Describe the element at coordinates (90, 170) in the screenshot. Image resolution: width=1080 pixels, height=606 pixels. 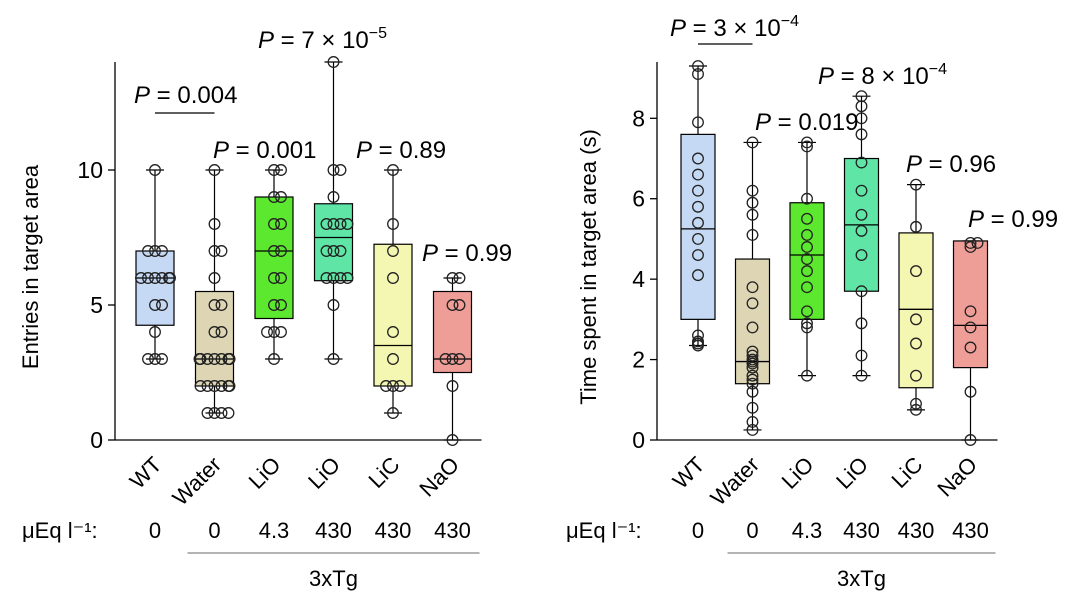
I see `y-tick-label: 10` at that location.